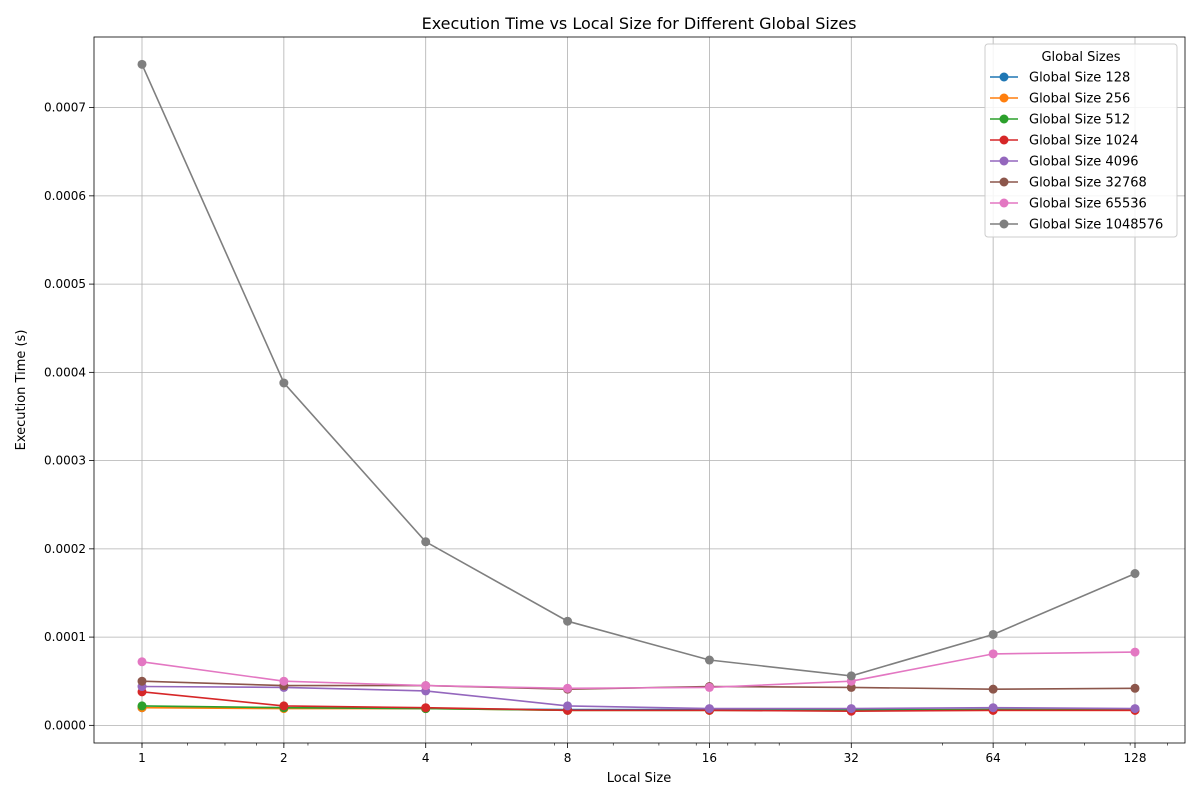  I want to click on legend-entry: Global Size 32768, so click(1068, 183).